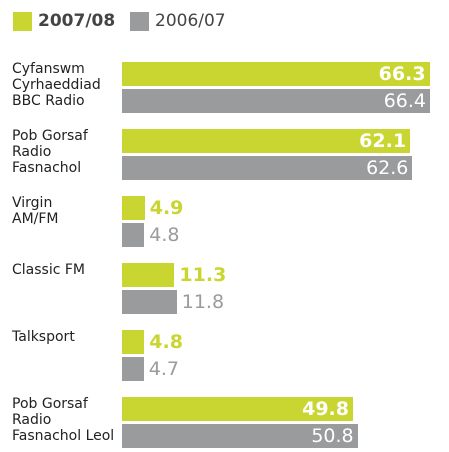  I want to click on category-label: Talksport, so click(43, 337).